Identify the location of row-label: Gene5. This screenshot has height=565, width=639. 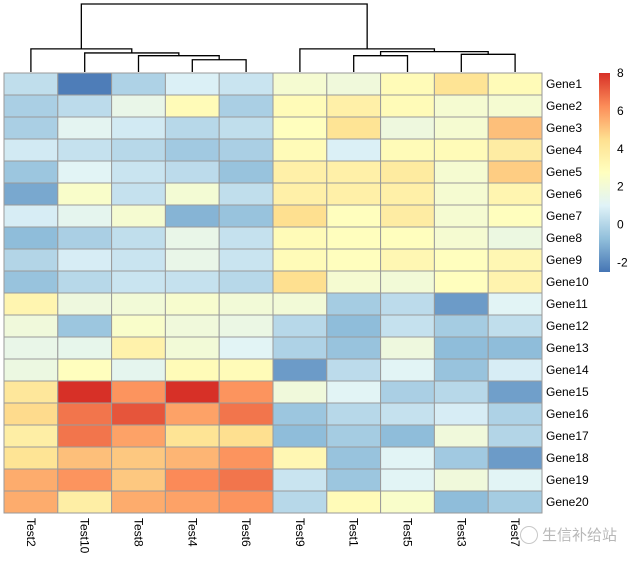
(564, 172).